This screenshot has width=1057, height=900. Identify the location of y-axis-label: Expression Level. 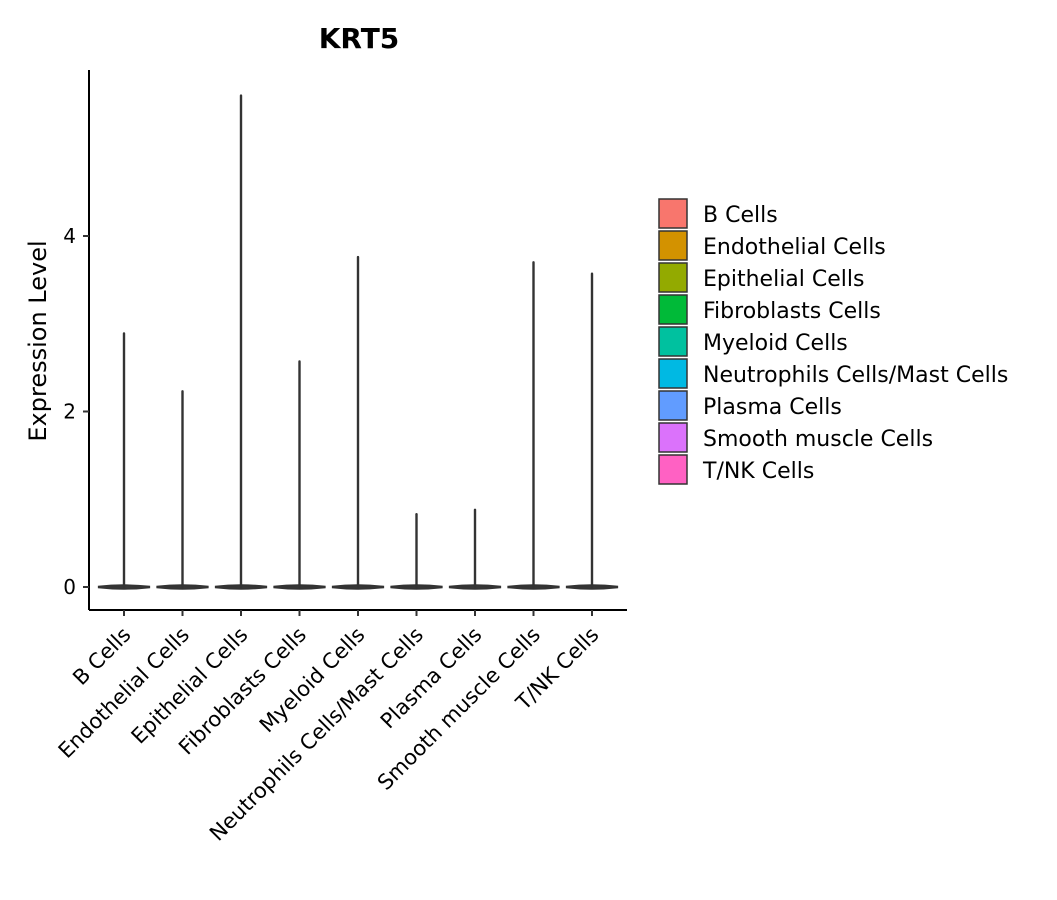
(38, 340).